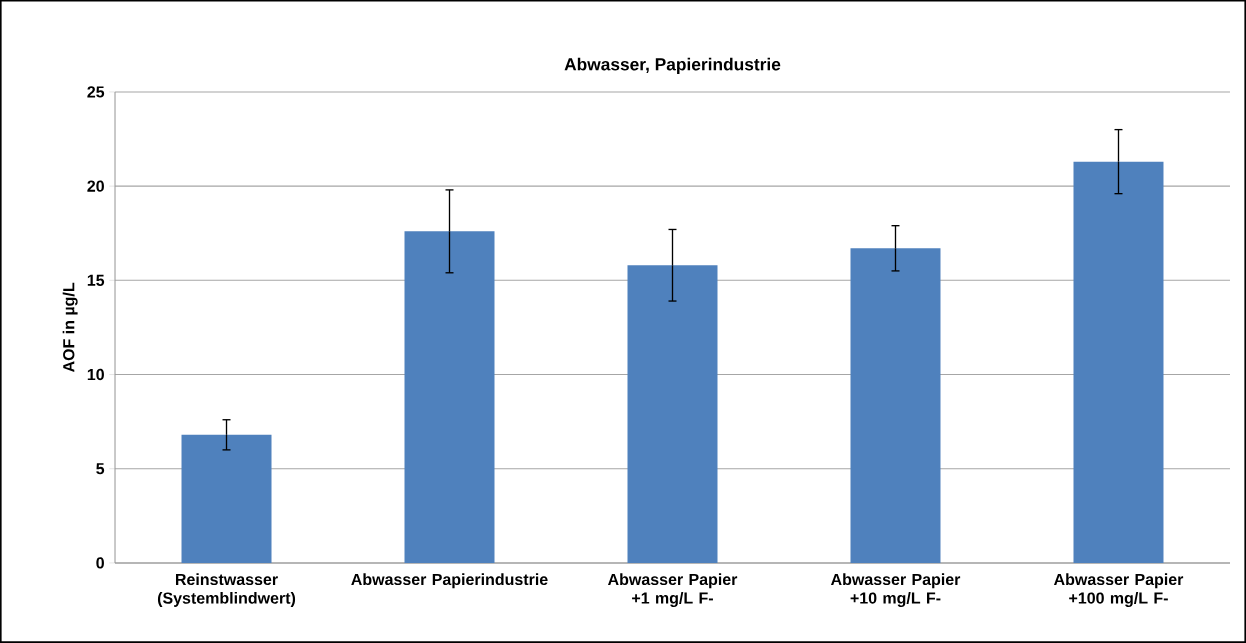 The image size is (1246, 643). Describe the element at coordinates (96, 280) in the screenshot. I see `y-tick-label: 15` at that location.